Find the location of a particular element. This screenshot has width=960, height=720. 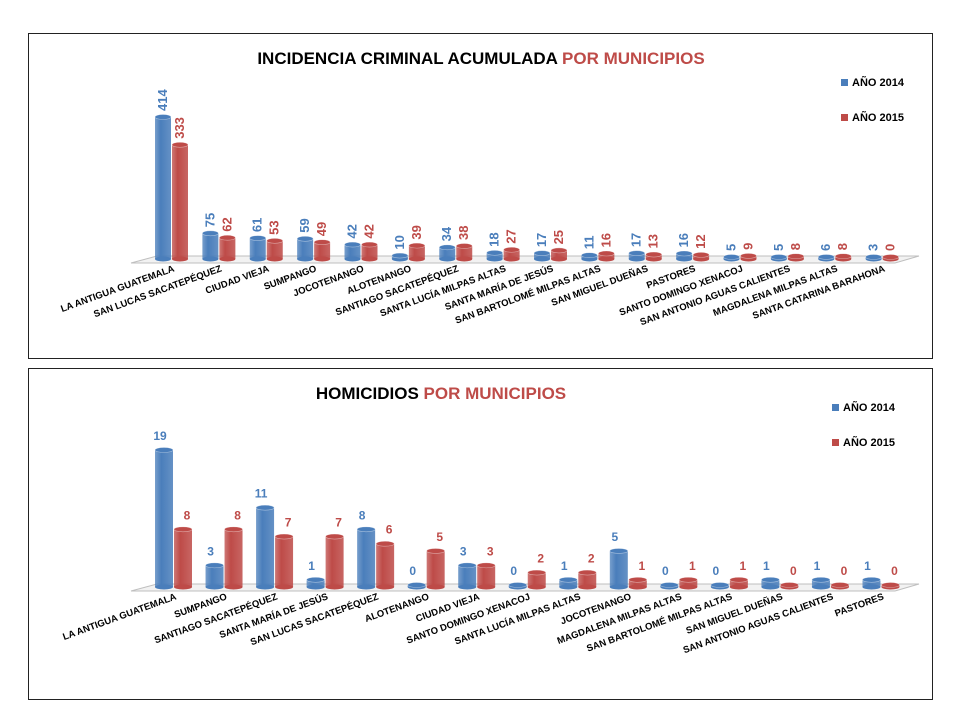

legend-label: AÑO 2014 is located at coordinates (878, 82).